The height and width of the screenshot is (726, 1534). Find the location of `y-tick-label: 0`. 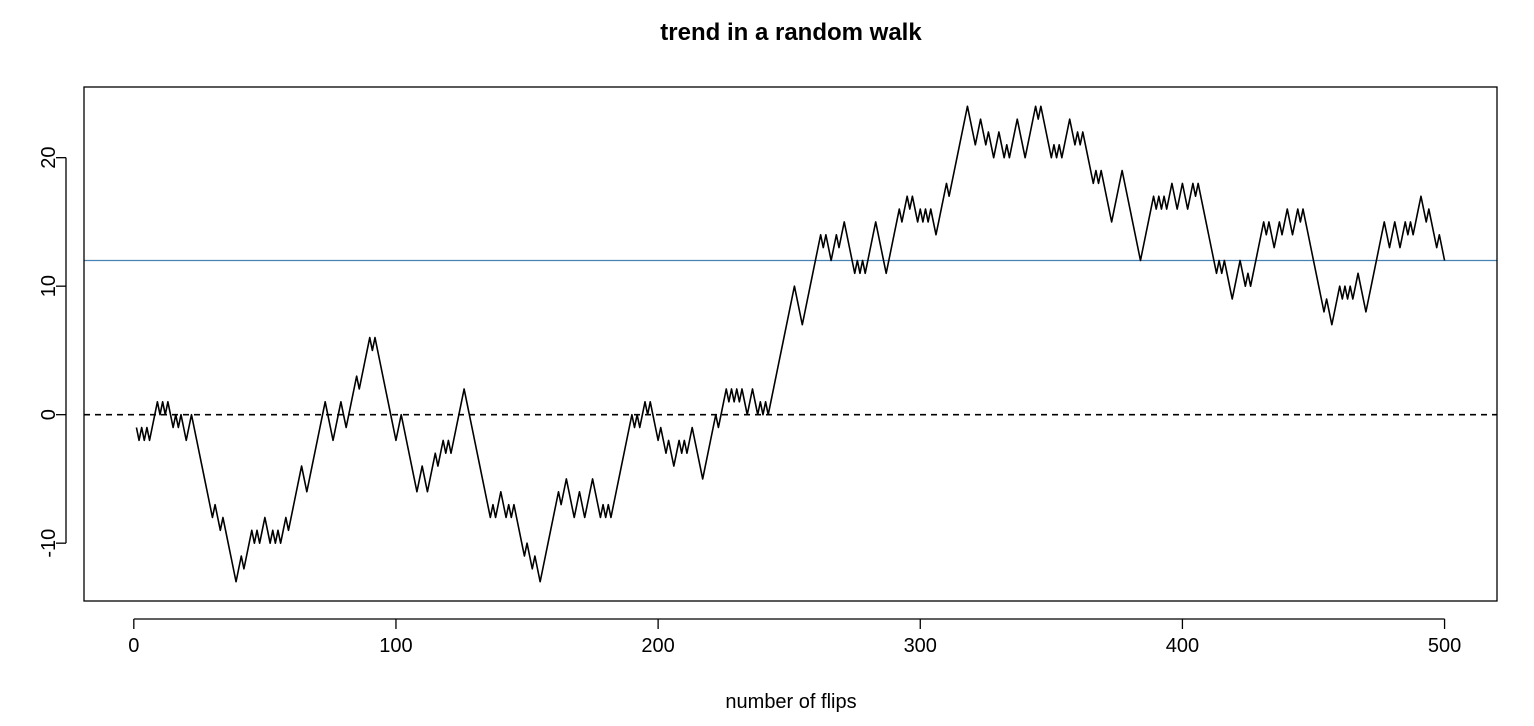

y-tick-label: 0 is located at coordinates (49, 414).